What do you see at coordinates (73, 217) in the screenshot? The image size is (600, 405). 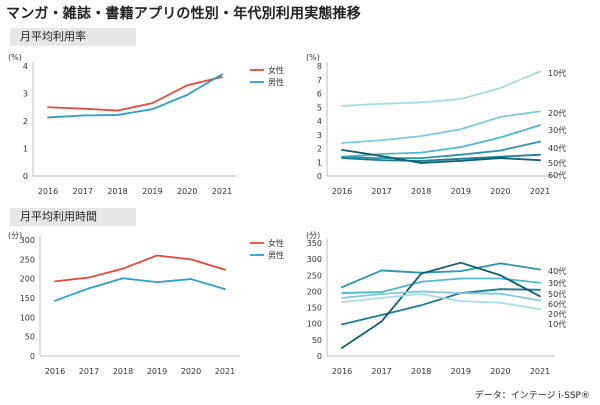 I see `section-label-avg-time: 月平均利用時間` at bounding box center [73, 217].